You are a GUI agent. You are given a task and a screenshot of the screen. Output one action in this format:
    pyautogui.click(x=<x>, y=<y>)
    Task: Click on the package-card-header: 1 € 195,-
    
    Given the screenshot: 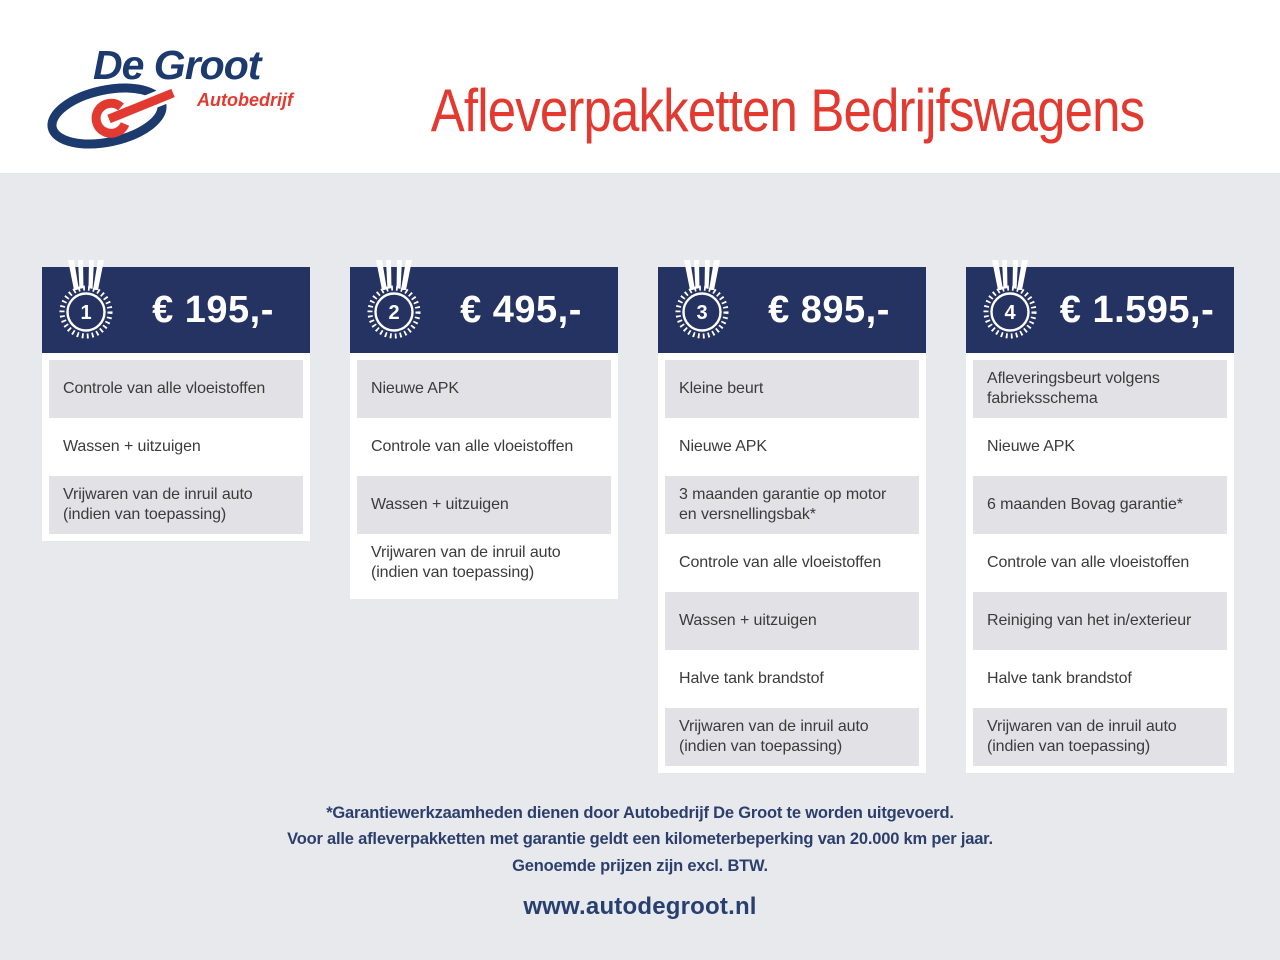 What is the action you would take?
    pyautogui.click(x=176, y=306)
    